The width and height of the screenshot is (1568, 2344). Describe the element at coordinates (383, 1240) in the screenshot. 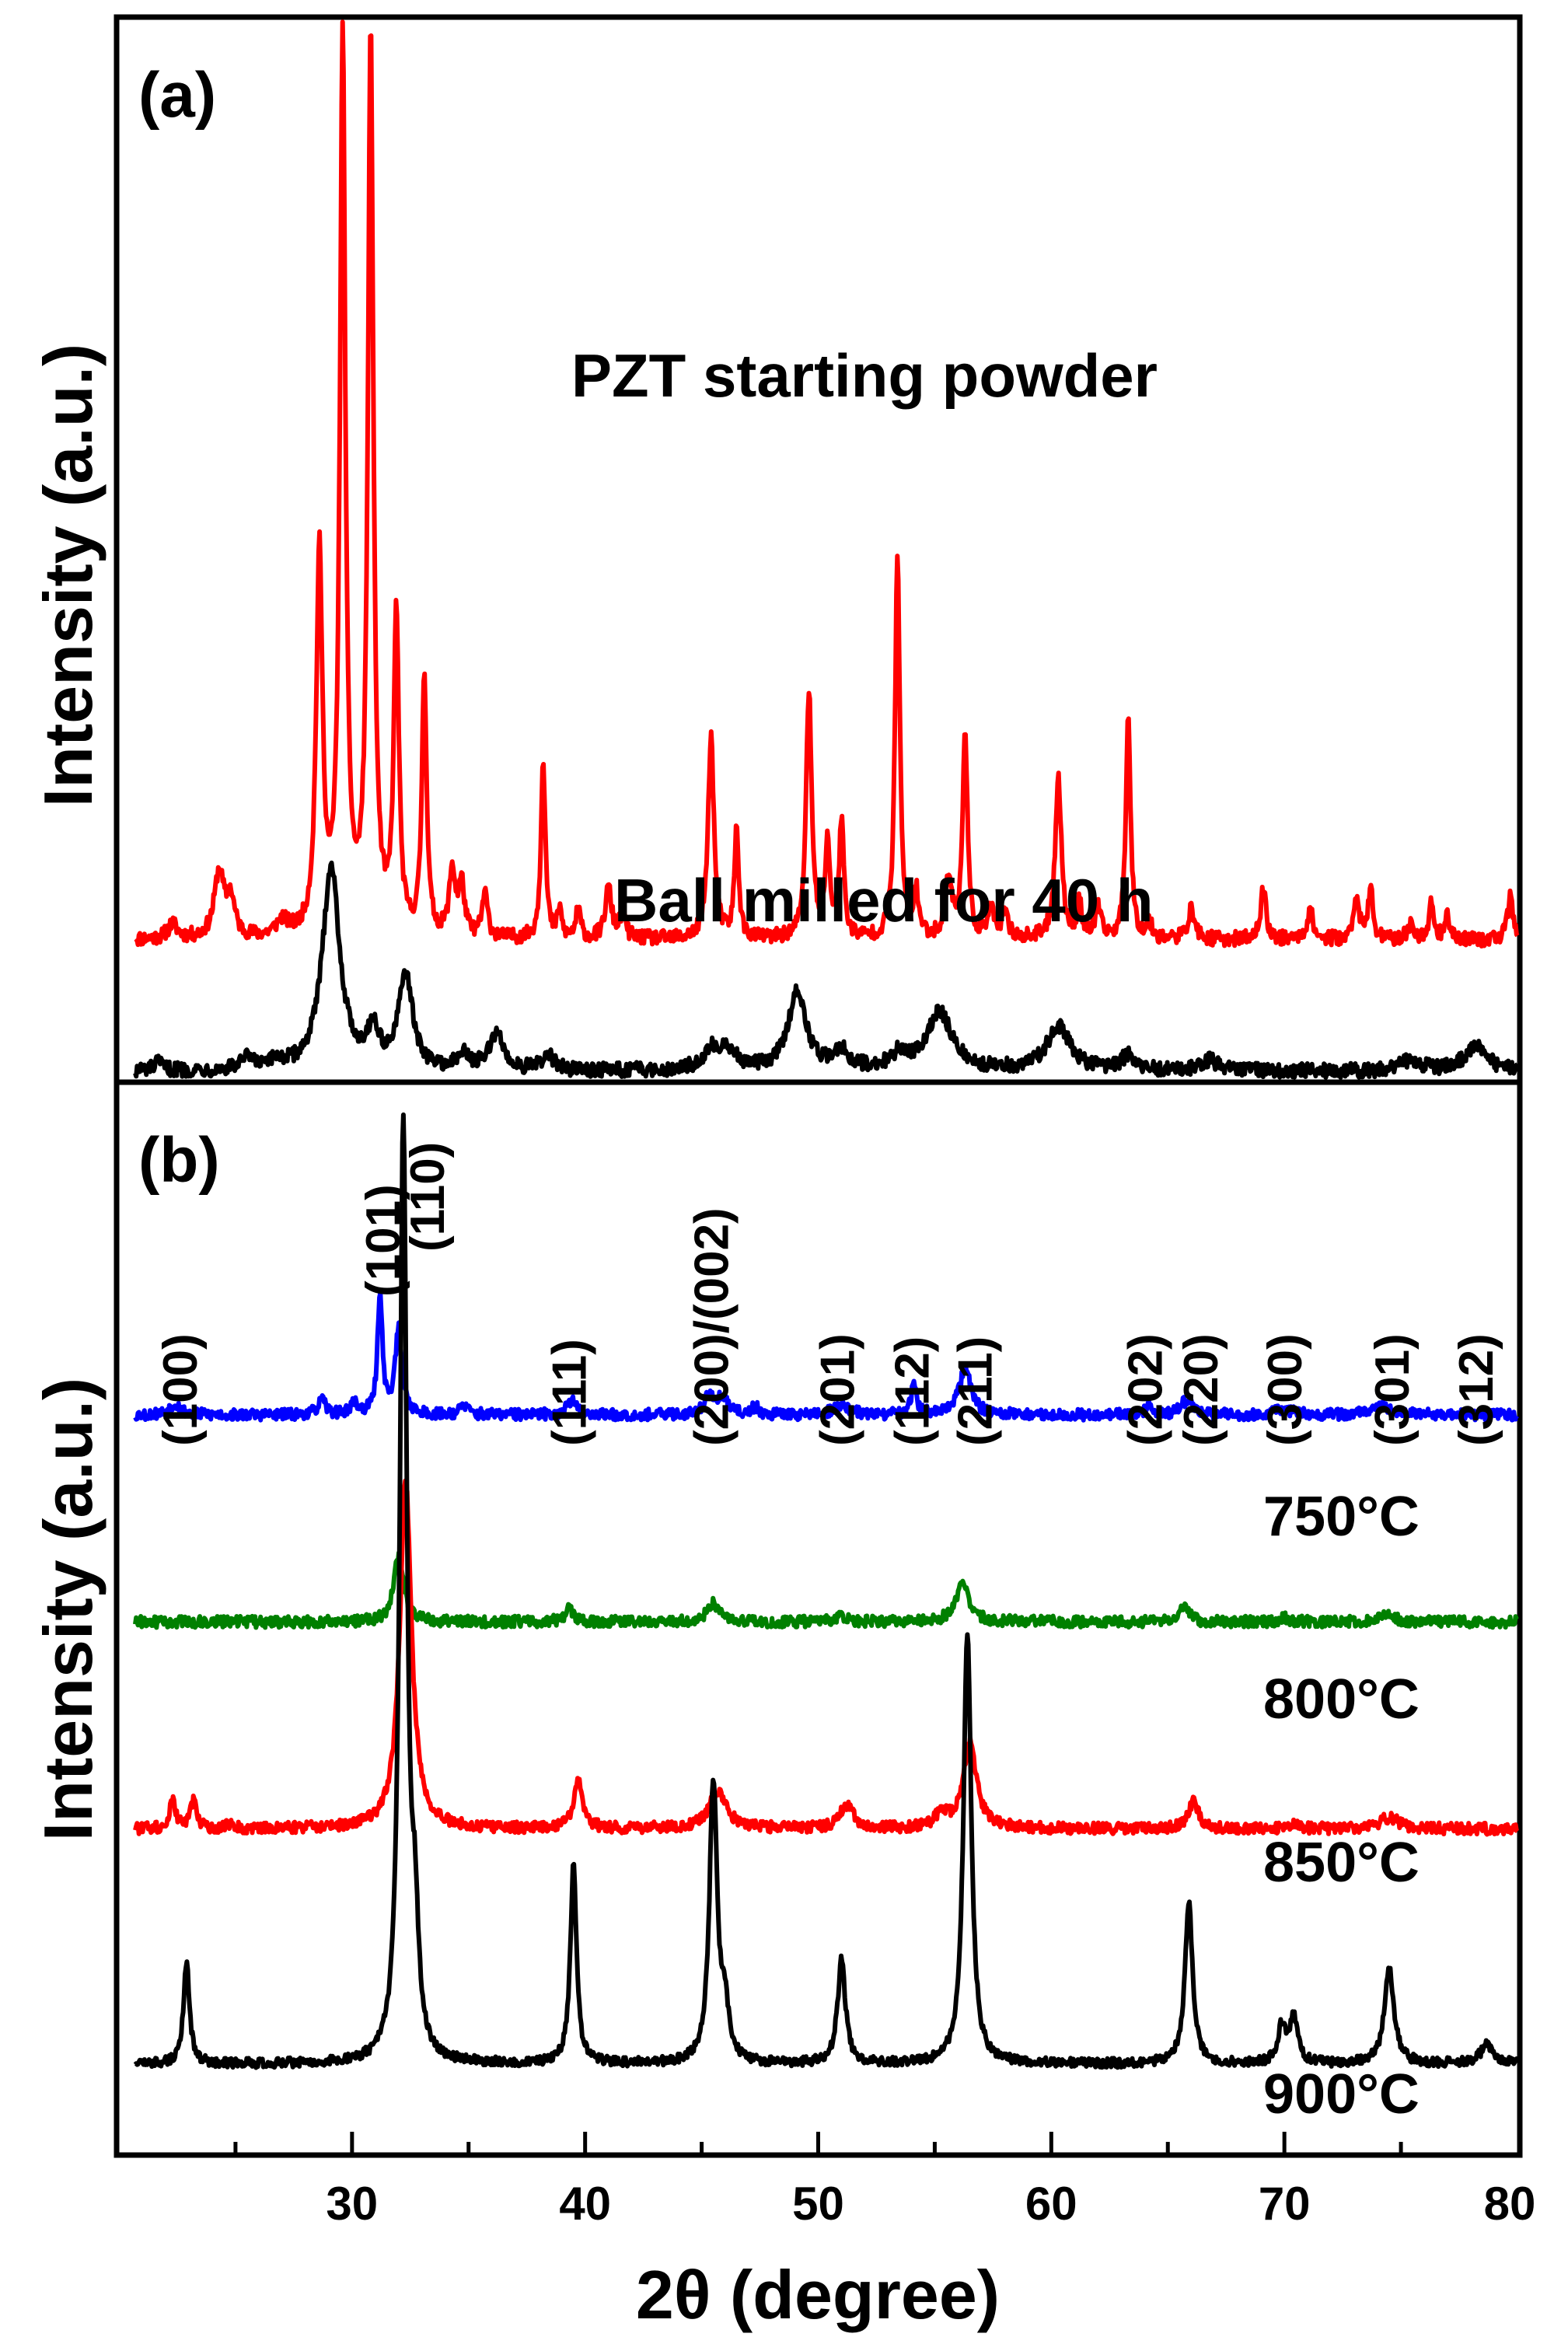

I see `hkl-label: (101)` at that location.